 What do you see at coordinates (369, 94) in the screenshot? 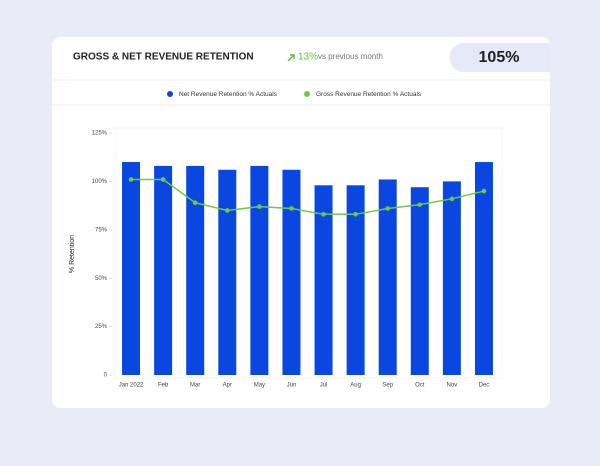
I see `legend-label: Gross Revenue Retention % Actuals` at bounding box center [369, 94].